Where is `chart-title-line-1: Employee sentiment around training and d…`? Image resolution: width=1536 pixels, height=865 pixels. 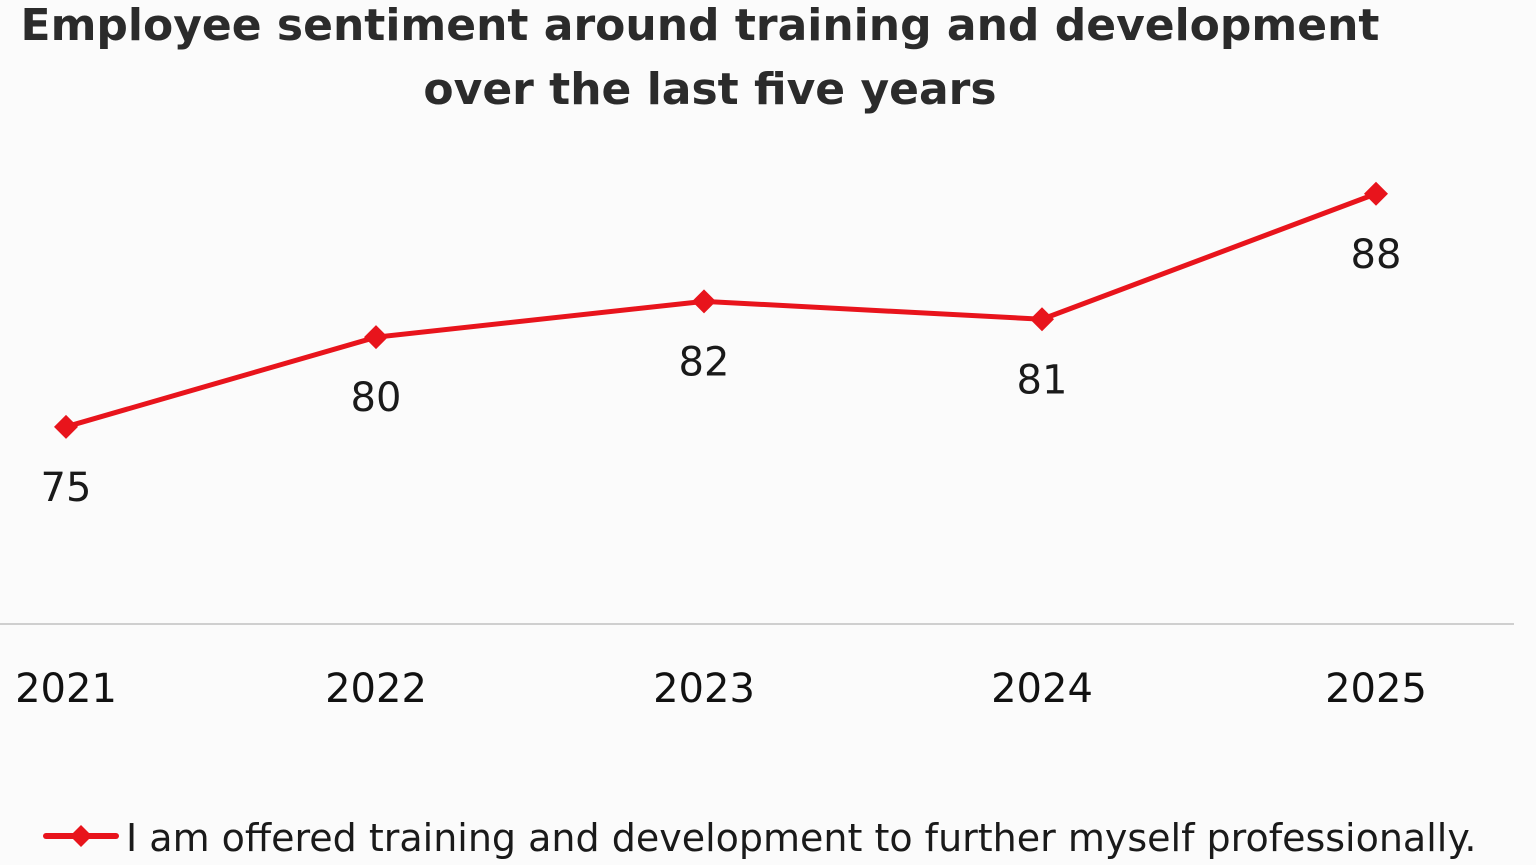 chart-title-line-1: Employee sentiment around training and d… is located at coordinates (700, 25).